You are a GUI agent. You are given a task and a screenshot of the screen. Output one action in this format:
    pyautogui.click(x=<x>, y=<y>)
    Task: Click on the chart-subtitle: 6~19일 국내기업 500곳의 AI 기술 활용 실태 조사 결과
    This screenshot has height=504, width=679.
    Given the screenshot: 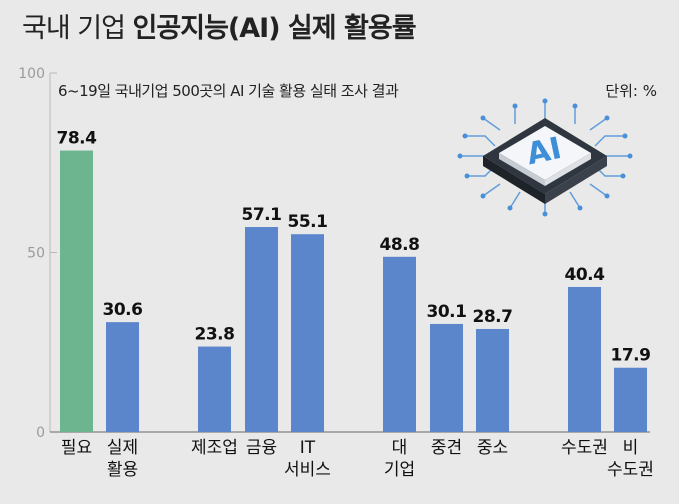 What is the action you would take?
    pyautogui.click(x=228, y=91)
    